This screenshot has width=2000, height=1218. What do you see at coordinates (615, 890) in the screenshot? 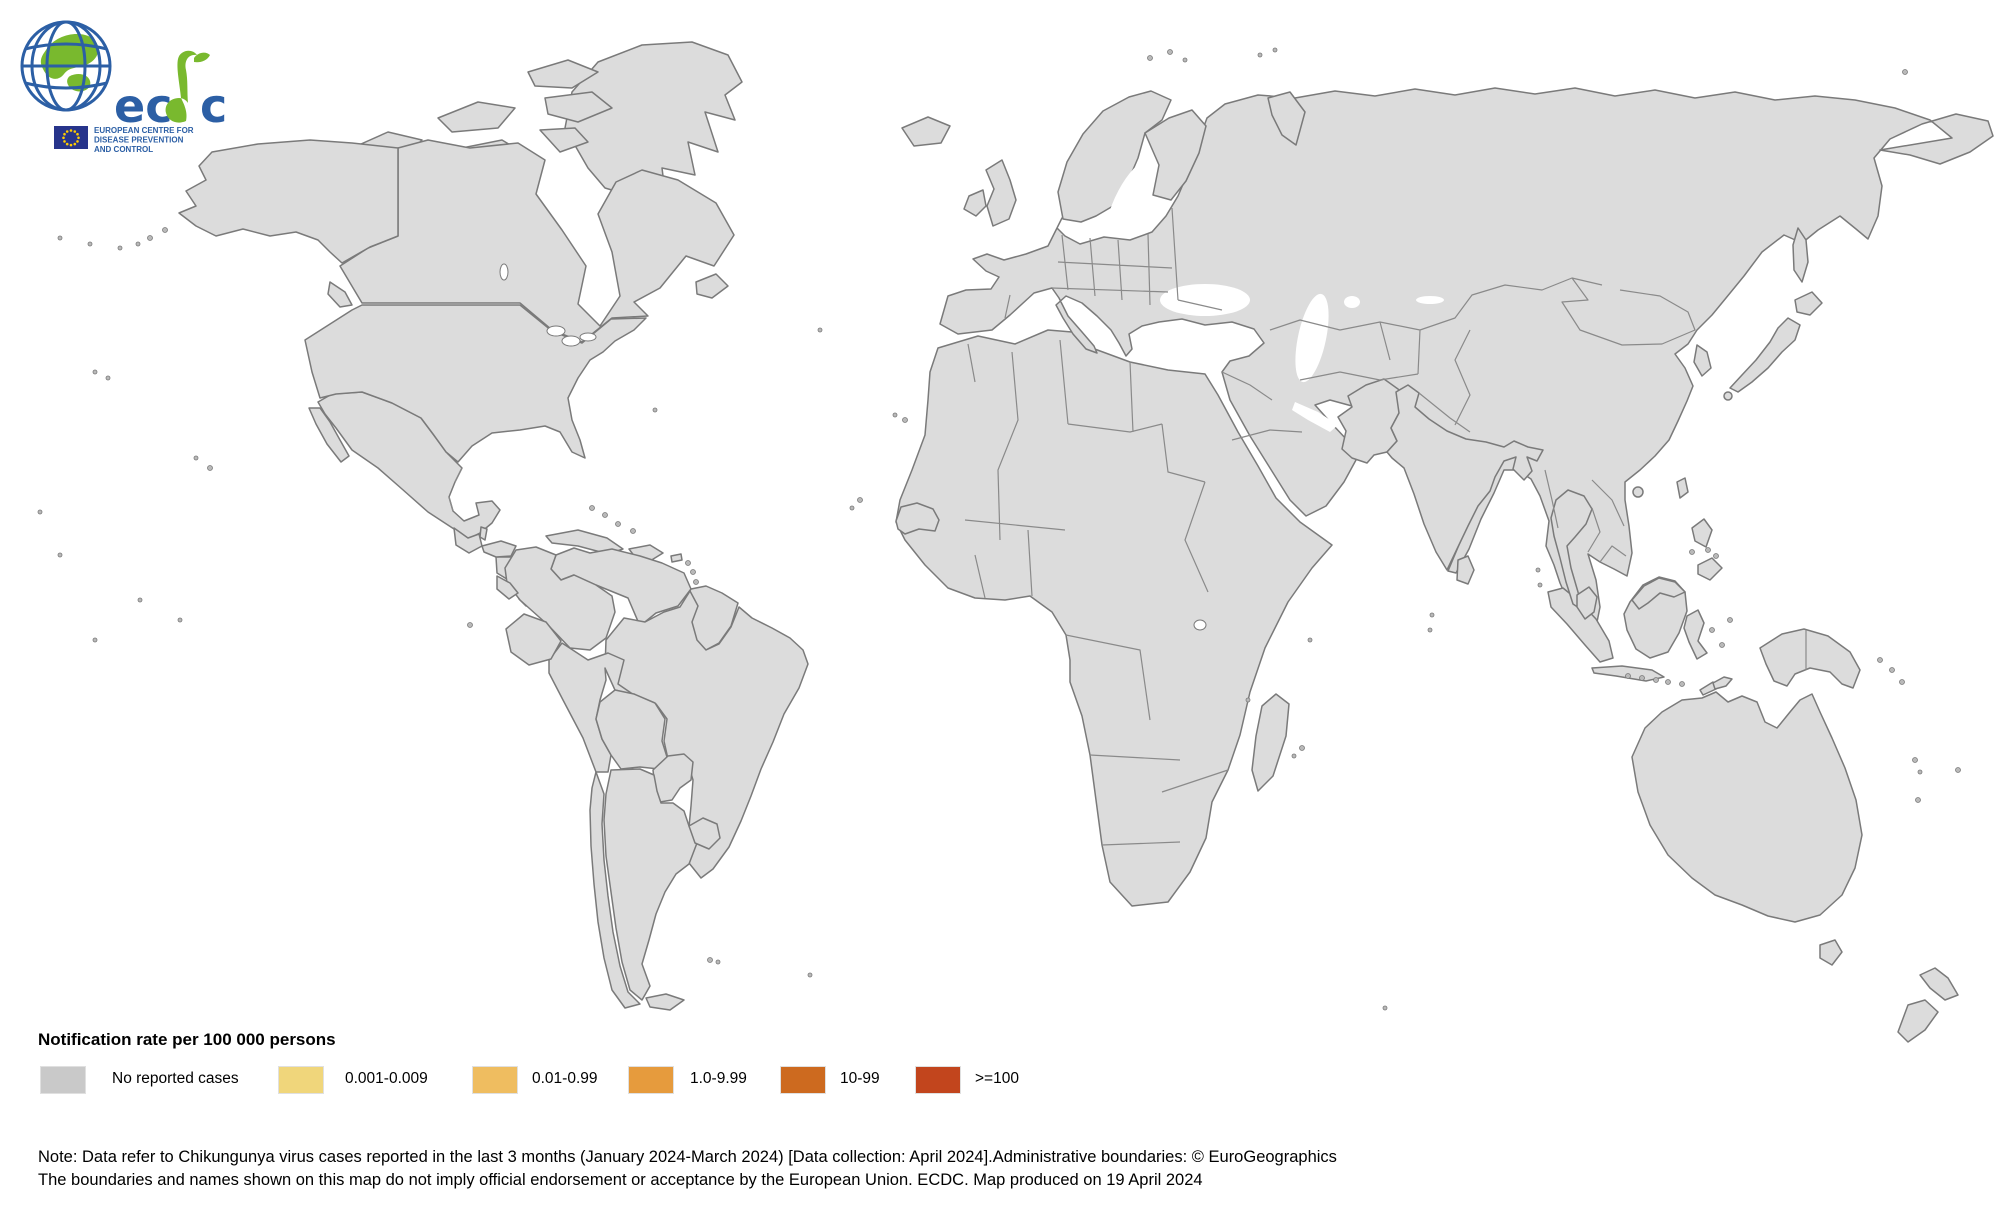
I see `country-chile` at bounding box center [615, 890].